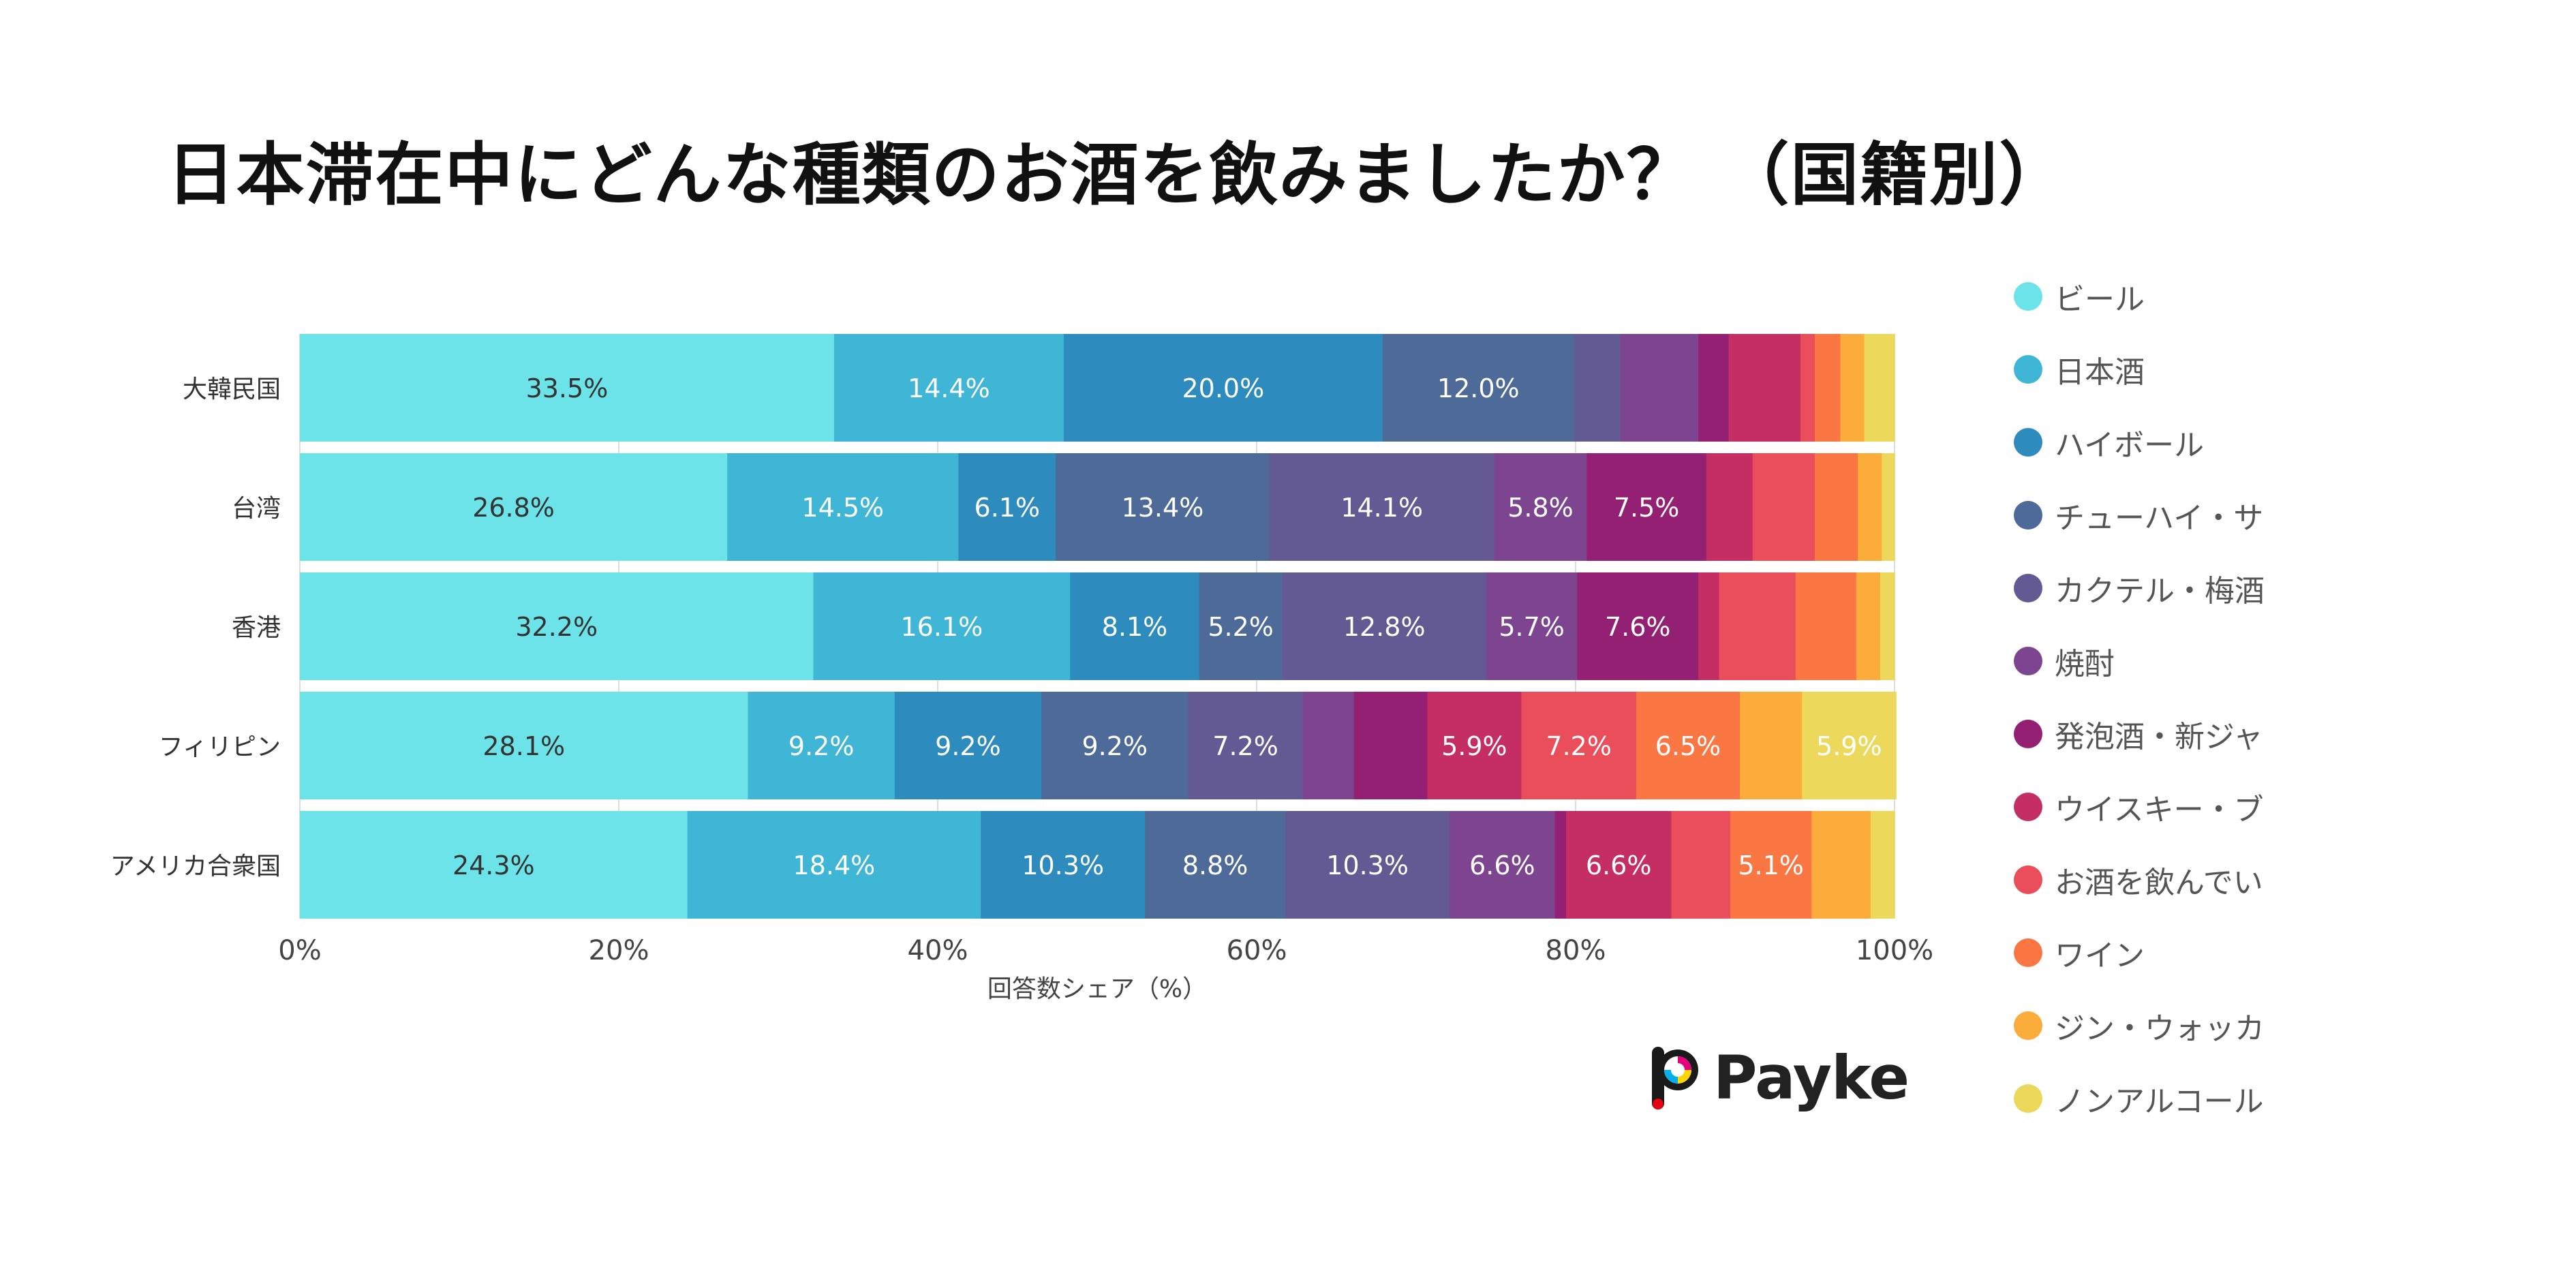  I want to click on legend-label: ジン・ウォッカ, so click(2160, 1028).